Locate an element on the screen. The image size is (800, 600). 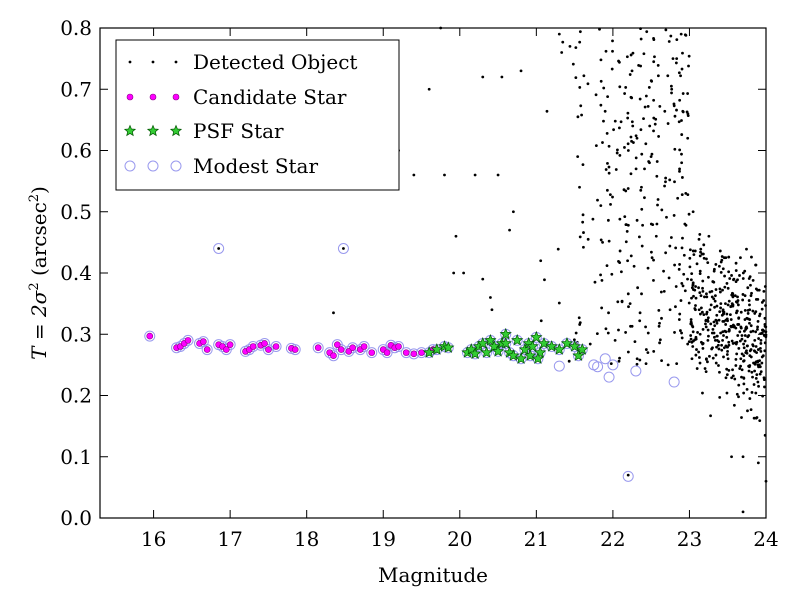
y-tick-label: 0.2 is located at coordinates (76, 396).